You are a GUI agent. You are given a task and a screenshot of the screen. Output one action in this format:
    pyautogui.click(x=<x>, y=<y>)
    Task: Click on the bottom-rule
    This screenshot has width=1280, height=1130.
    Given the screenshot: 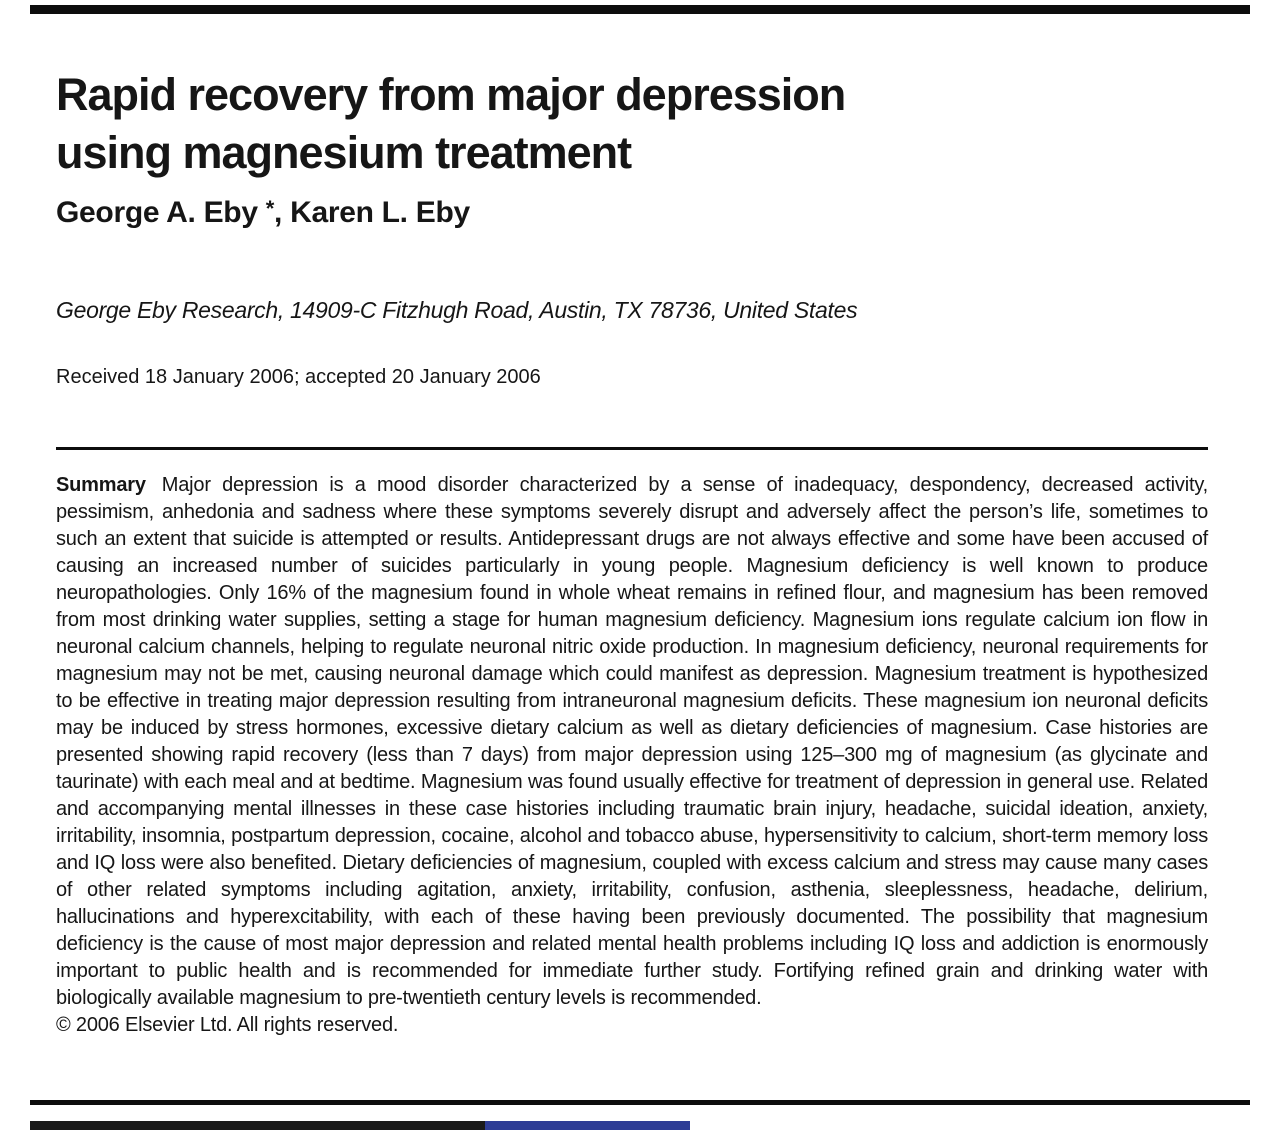 What is the action you would take?
    pyautogui.click(x=640, y=1102)
    